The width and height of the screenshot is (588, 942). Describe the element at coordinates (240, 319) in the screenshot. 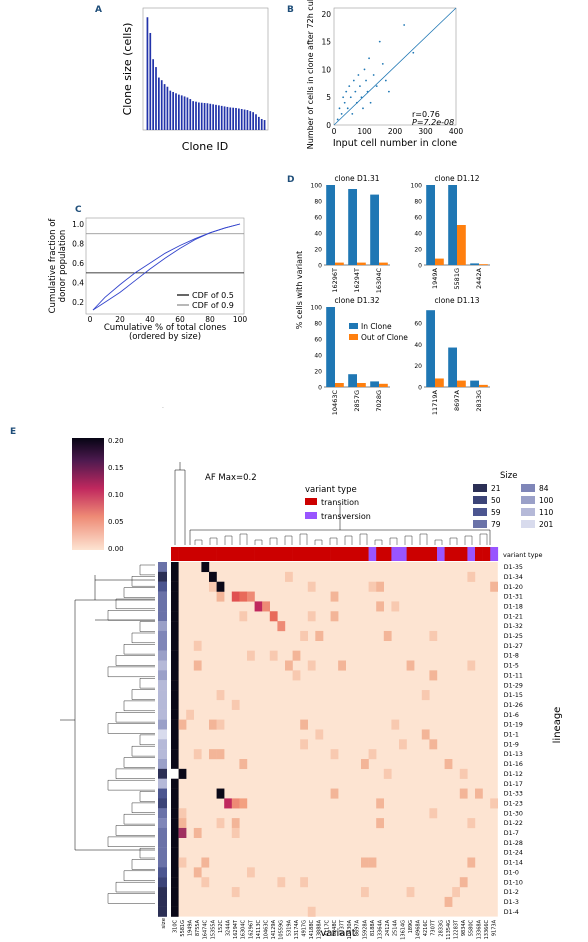

I see `panel-c-xtick: 100` at that location.